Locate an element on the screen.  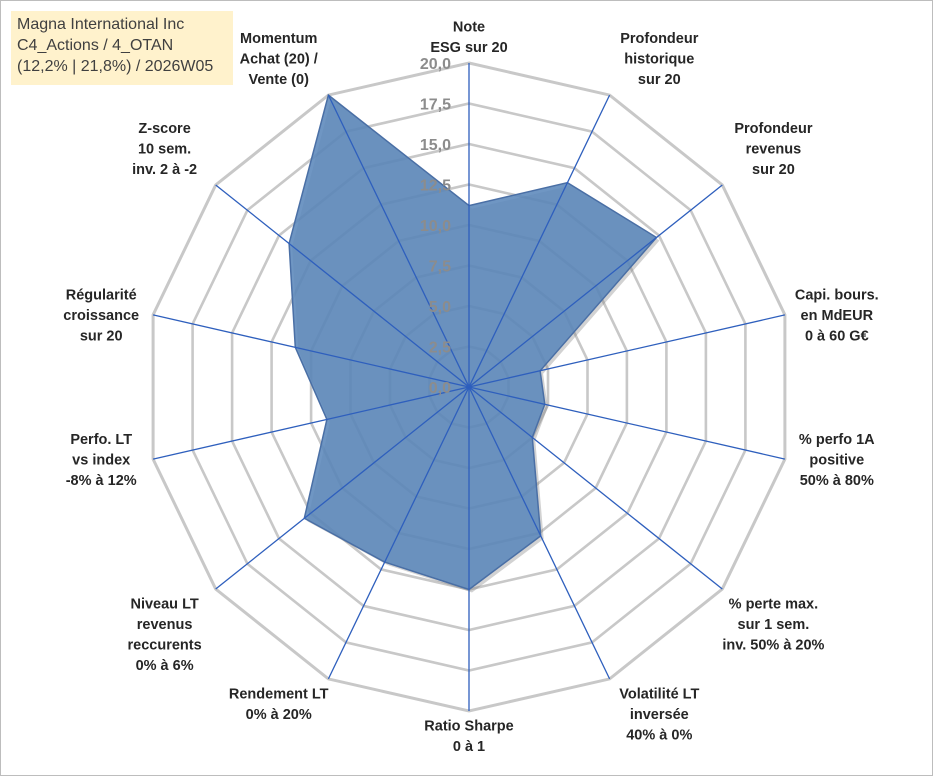
axis-label: Z-score is located at coordinates (164, 129).